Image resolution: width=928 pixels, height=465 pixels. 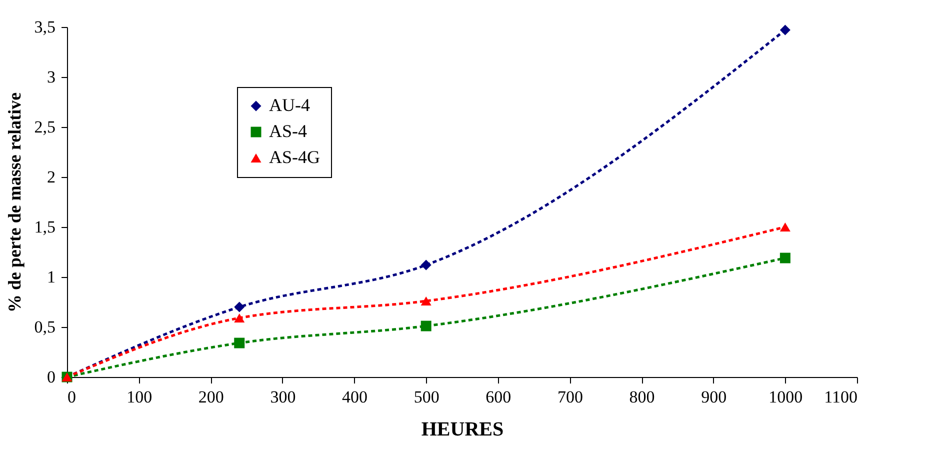 I want to click on x-tick-label: 600, so click(x=499, y=397).